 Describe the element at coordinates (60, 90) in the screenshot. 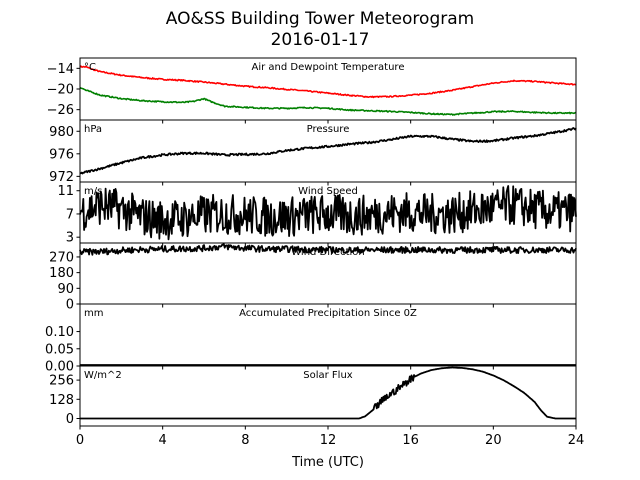

I see `ytick-label: −20` at that location.